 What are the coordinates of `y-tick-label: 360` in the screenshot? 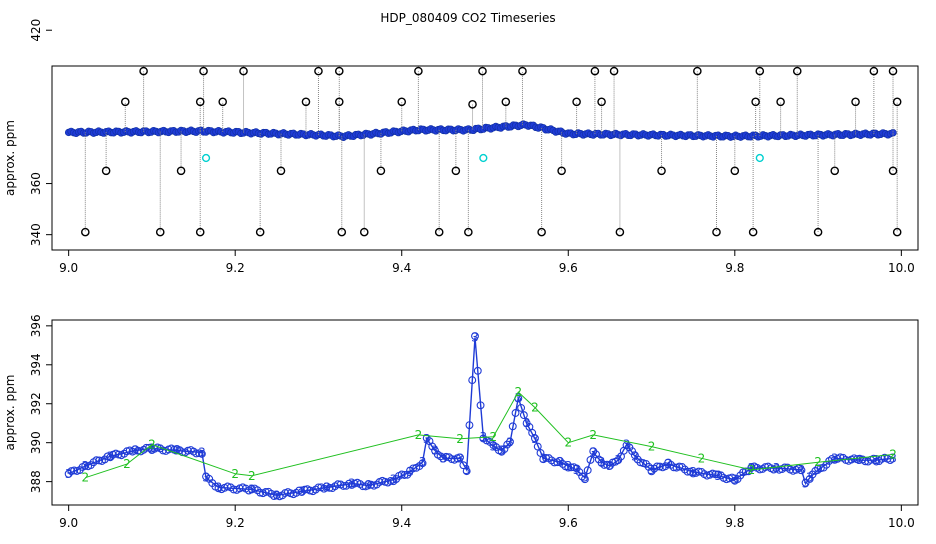 It's located at (36, 183).